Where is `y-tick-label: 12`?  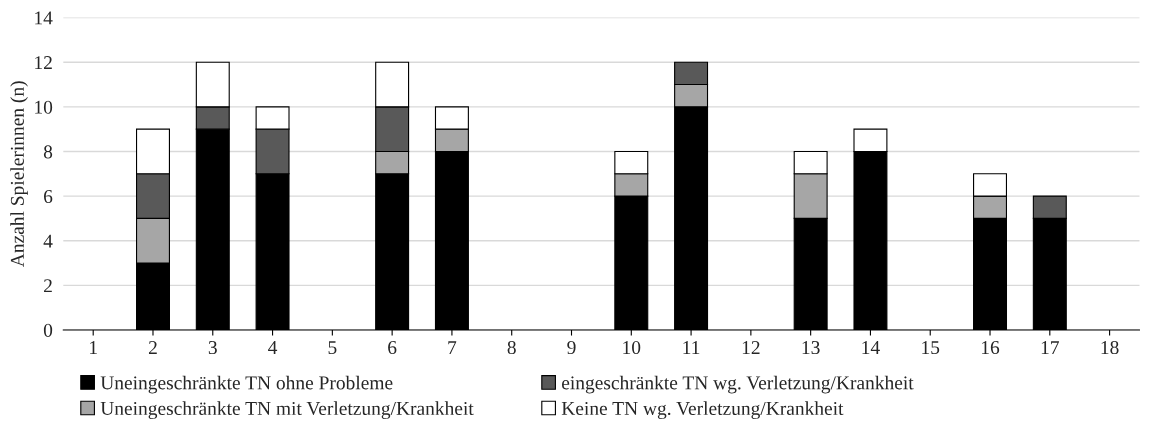
y-tick-label: 12 is located at coordinates (43, 62).